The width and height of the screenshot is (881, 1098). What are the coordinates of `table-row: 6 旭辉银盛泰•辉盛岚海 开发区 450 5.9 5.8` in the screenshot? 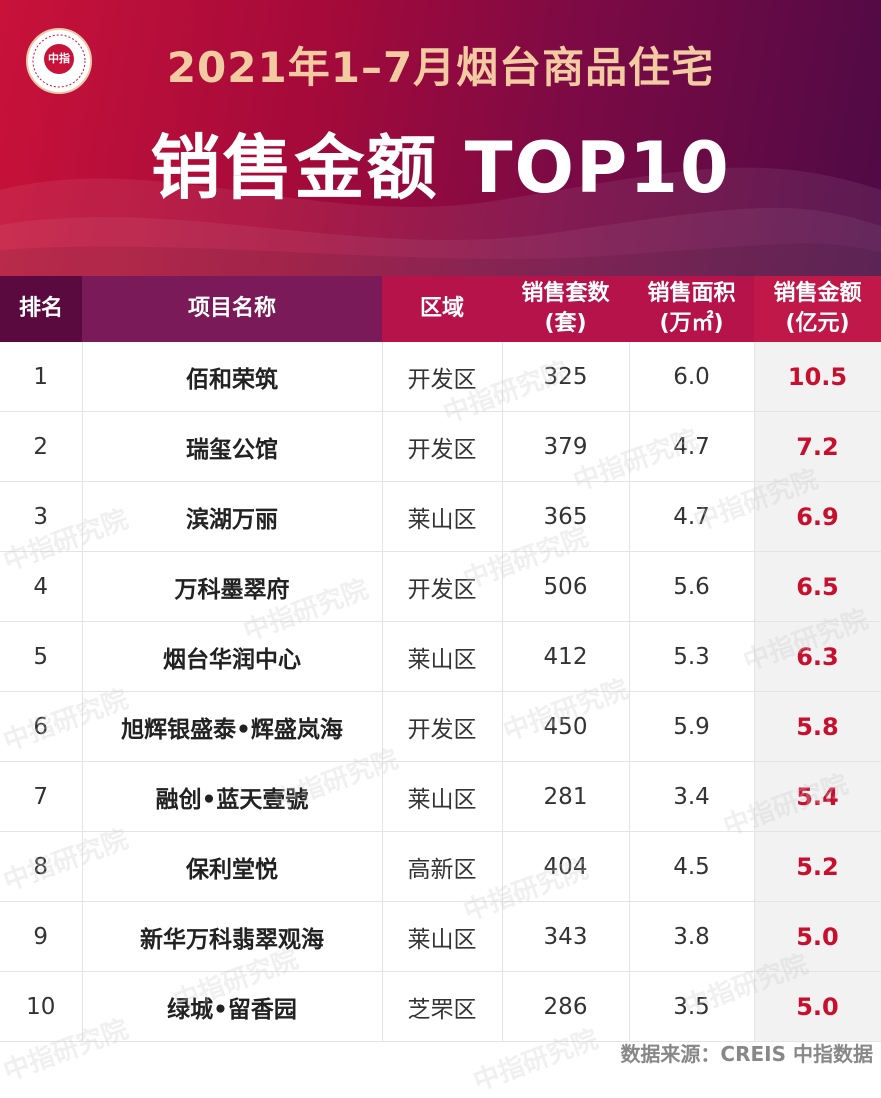 It's located at (440, 726).